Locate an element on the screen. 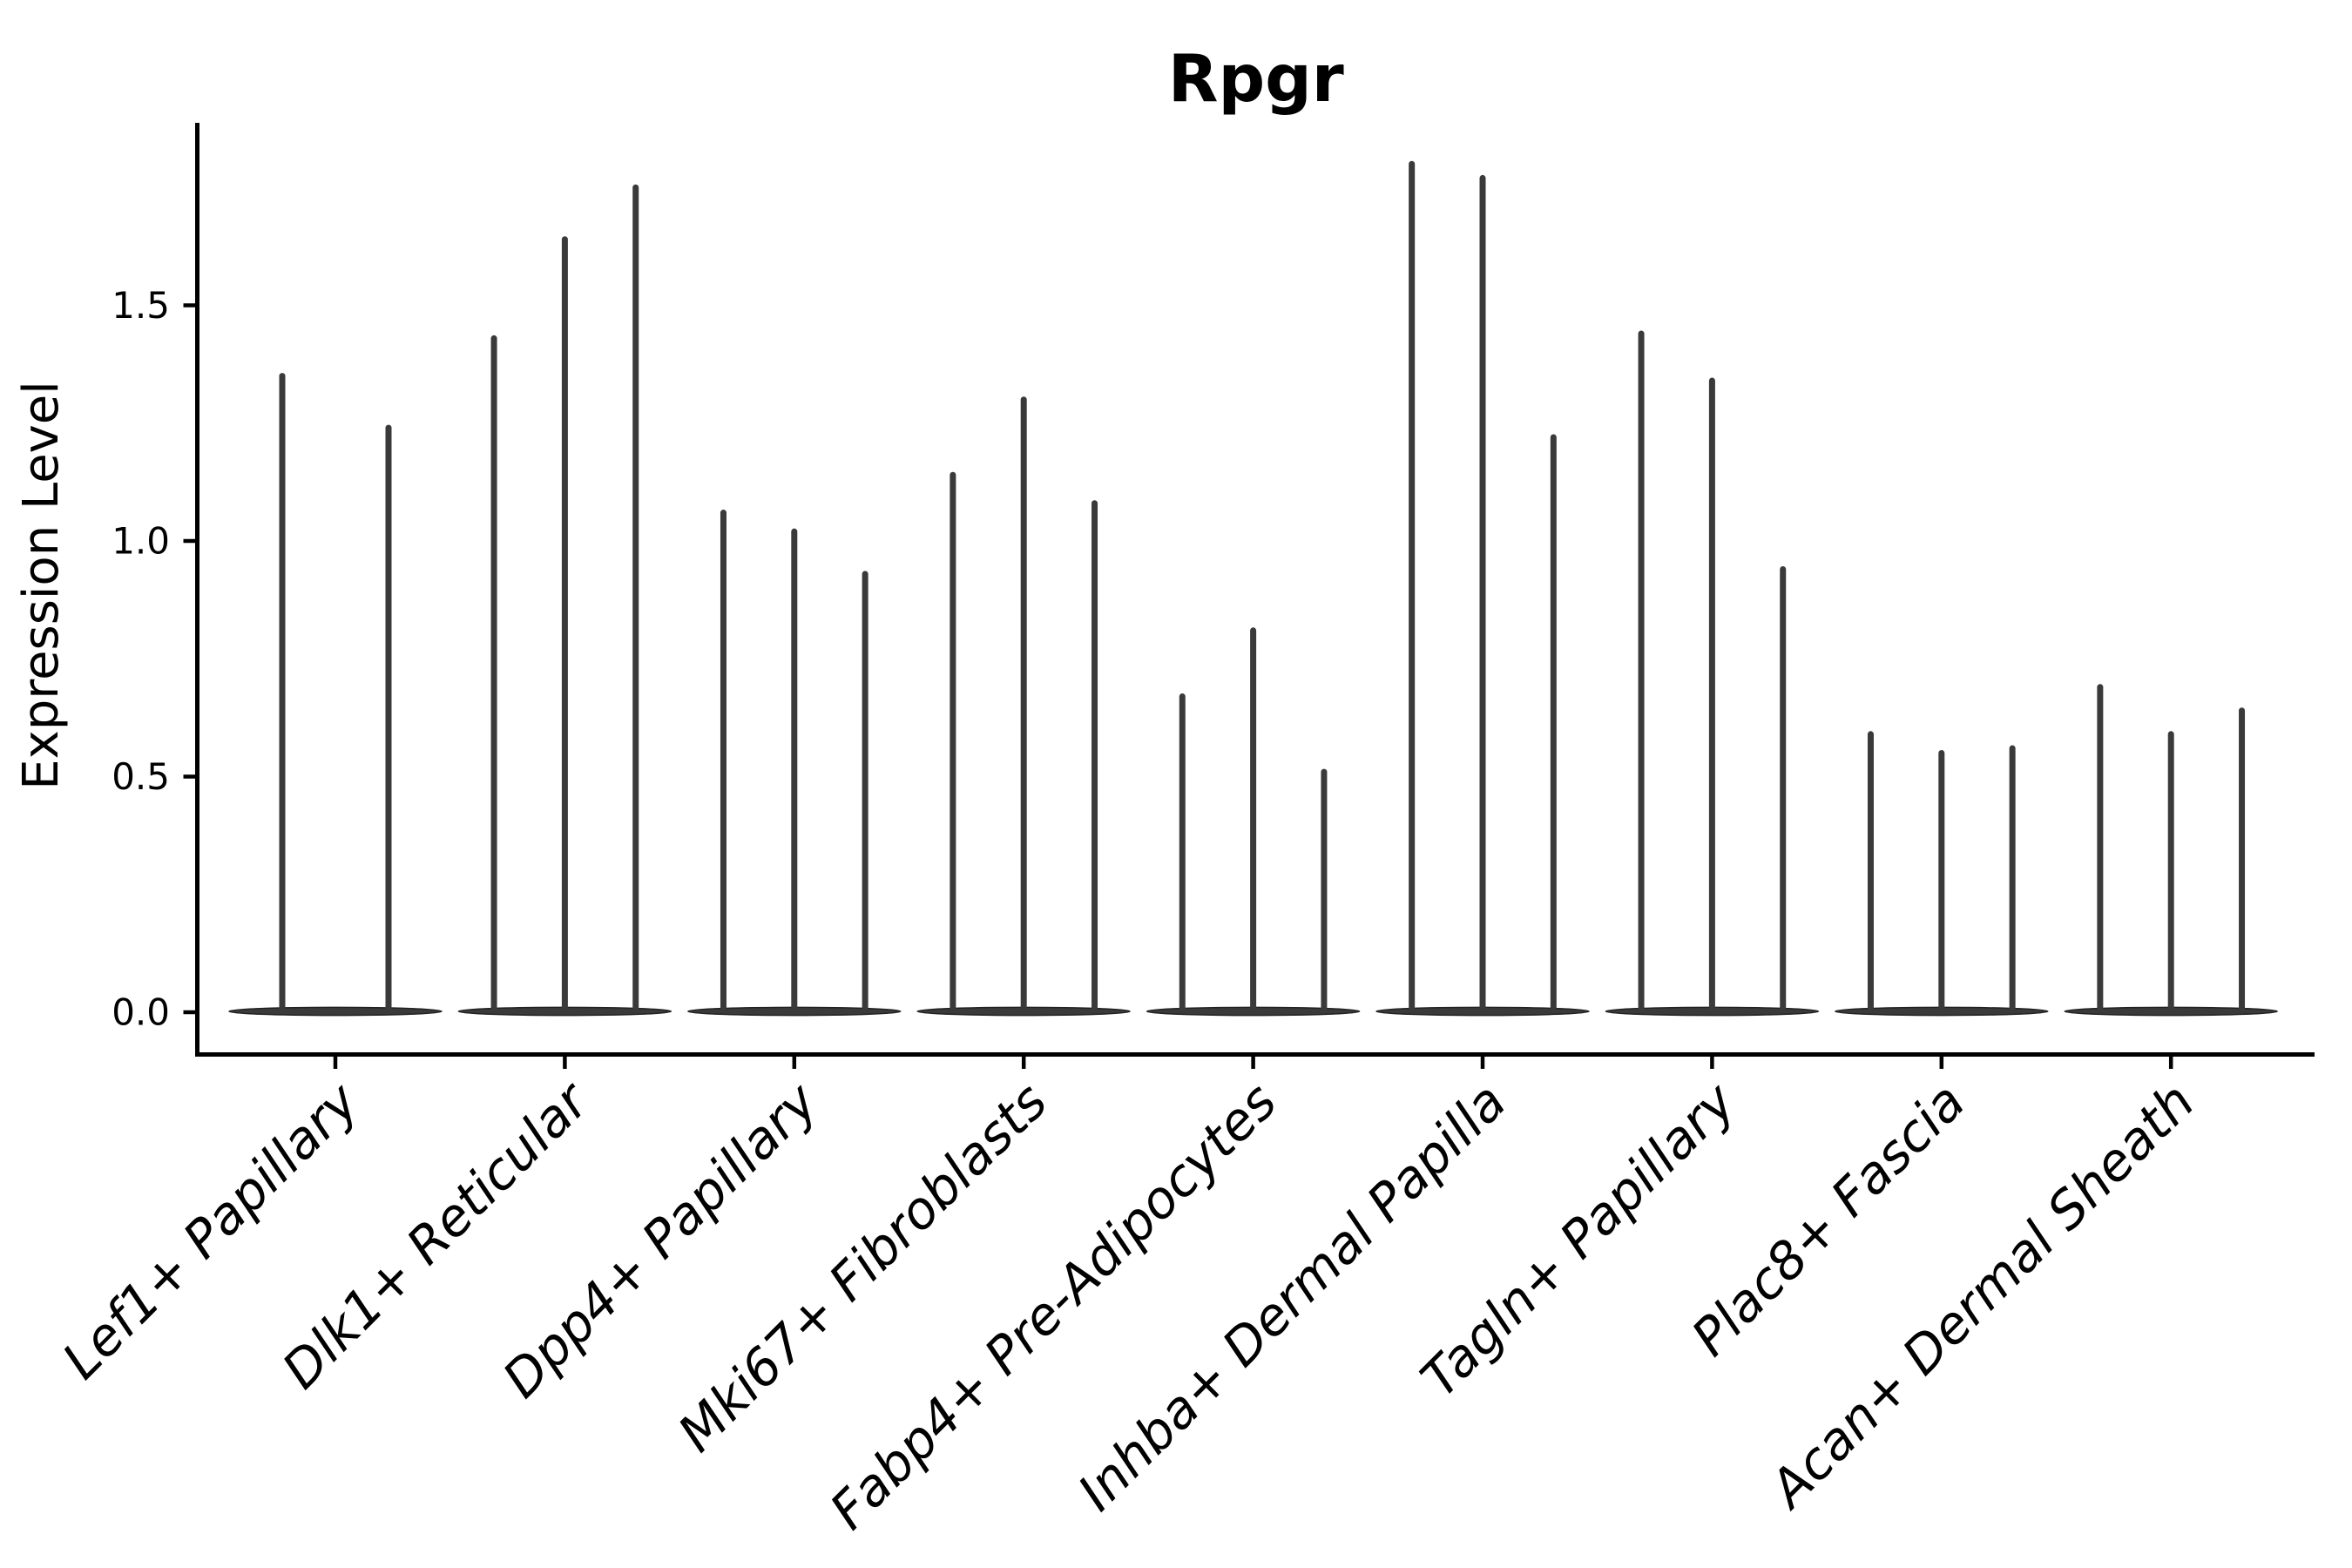 Image resolution: width=2352 pixels, height=1568 pixels. y-tick-label-2: 1.0 is located at coordinates (141, 541).